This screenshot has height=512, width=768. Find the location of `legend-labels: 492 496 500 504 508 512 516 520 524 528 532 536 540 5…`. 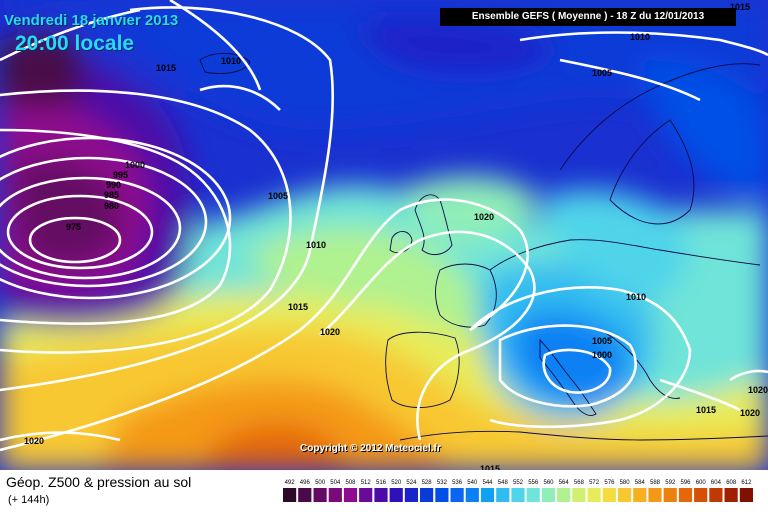

legend-labels: 492 496 500 504 508 512 516 520 524 528 532 536 540 5… is located at coordinates (518, 483).